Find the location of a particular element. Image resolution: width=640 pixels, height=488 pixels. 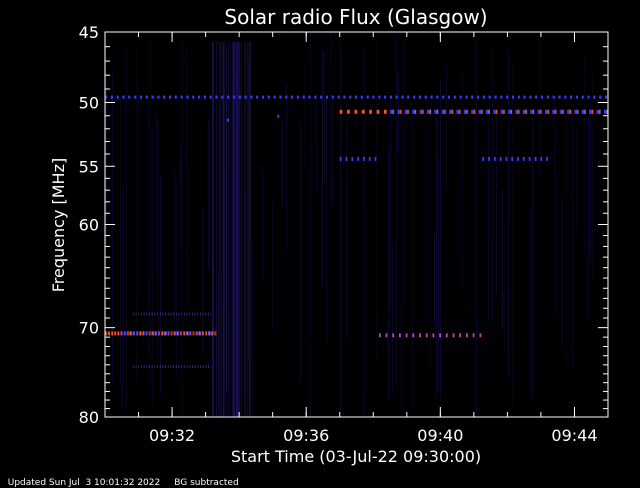

y-tick-label: 50 is located at coordinates (89, 103).